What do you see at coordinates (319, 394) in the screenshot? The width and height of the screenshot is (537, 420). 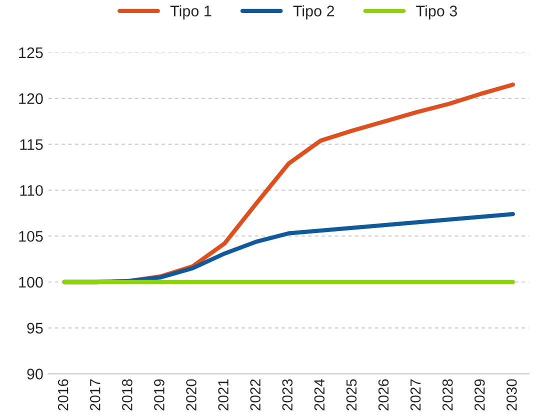 I see `x-tick-label: 2024` at bounding box center [319, 394].